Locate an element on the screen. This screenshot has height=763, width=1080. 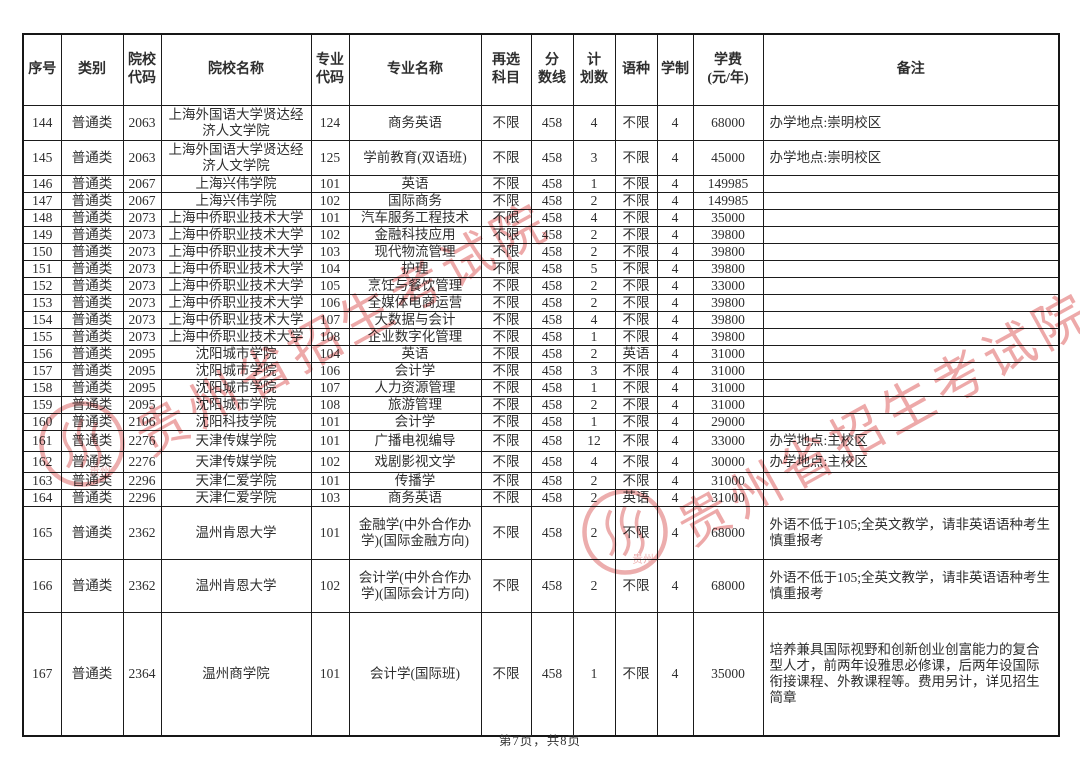
cell-serial: 159 is located at coordinates (42, 404).